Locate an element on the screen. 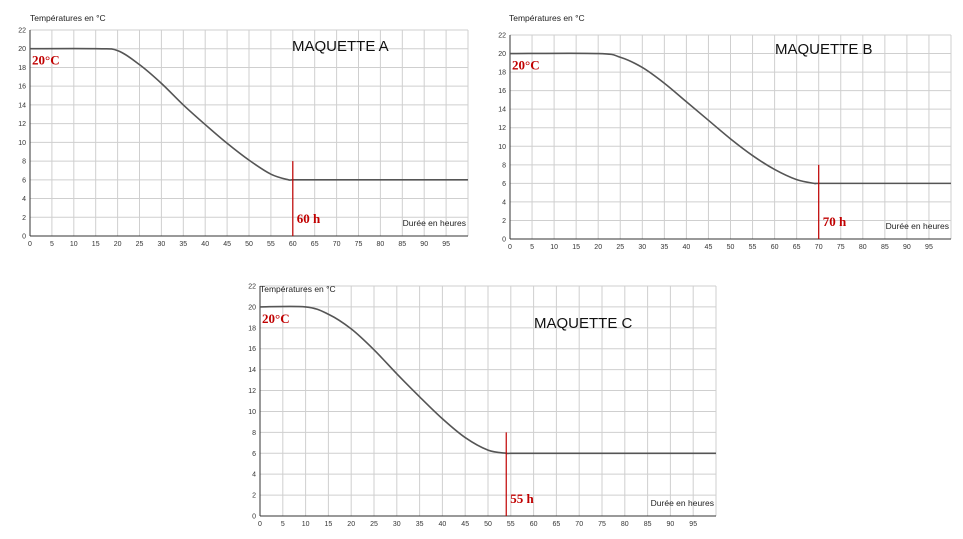 The image size is (963, 539). duration-label: 70 h is located at coordinates (835, 221).